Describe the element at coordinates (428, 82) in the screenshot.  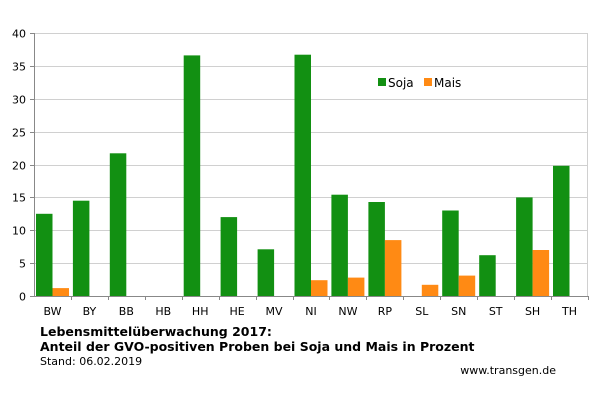
I see `legend-swatch-mais` at that location.